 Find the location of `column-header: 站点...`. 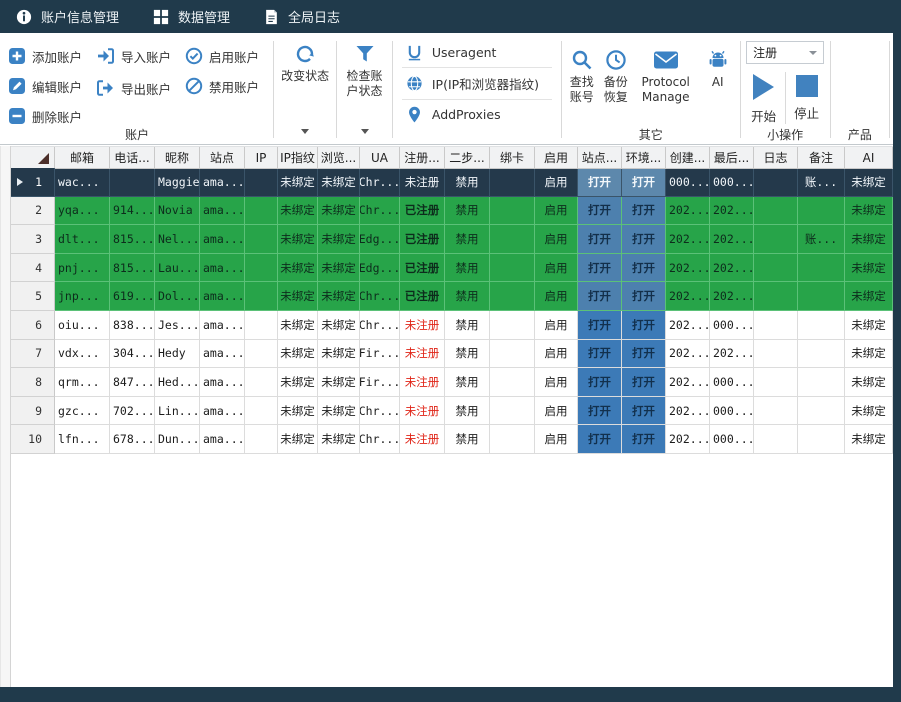

column-header: 站点... is located at coordinates (600, 158).